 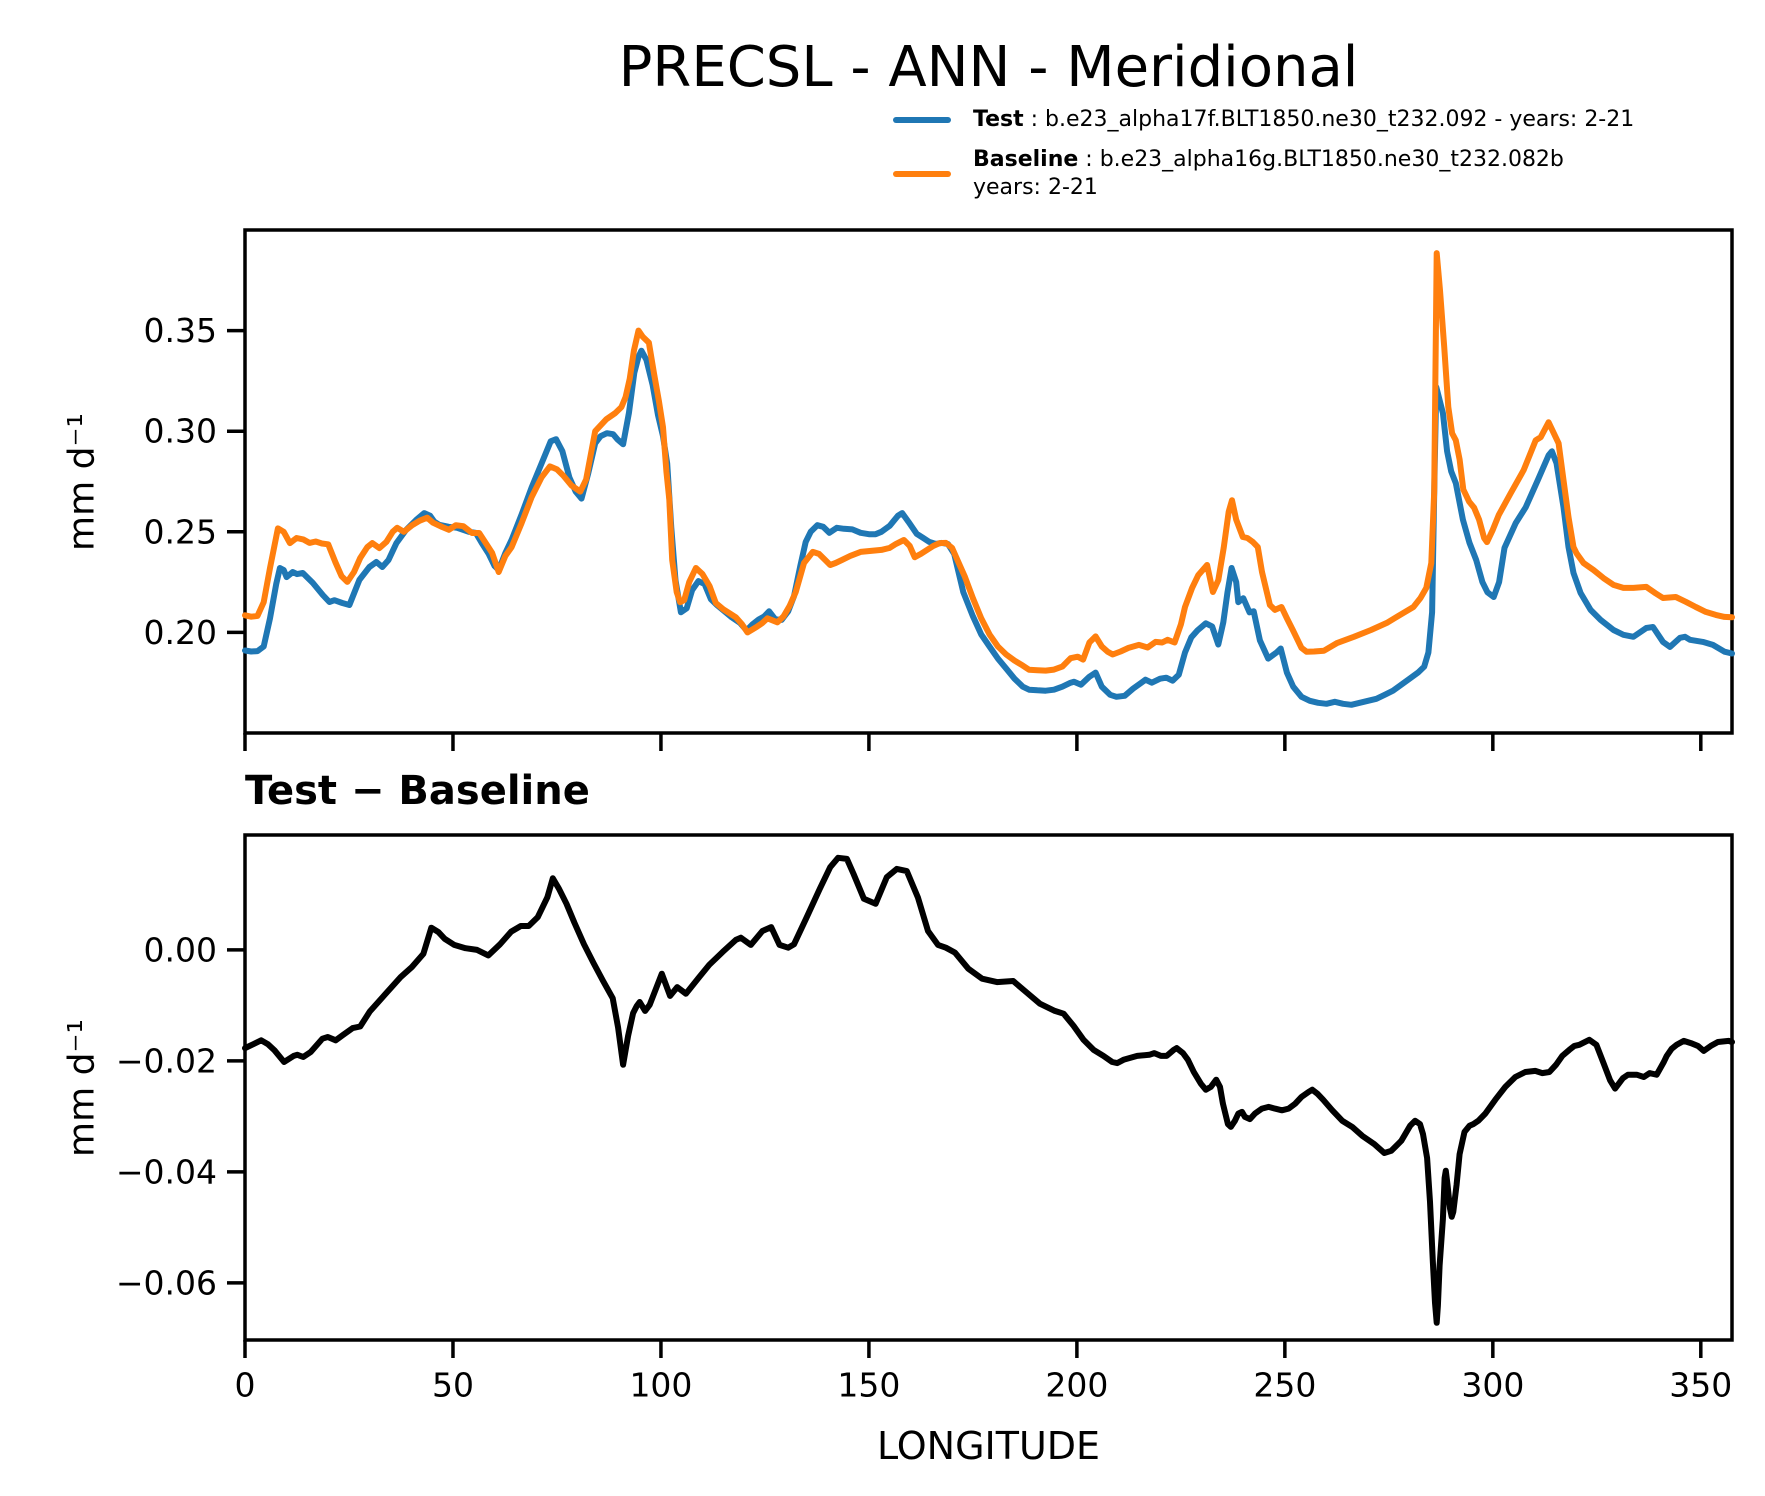 I want to click on y-tick-label: 0.00, so click(x=180, y=949).